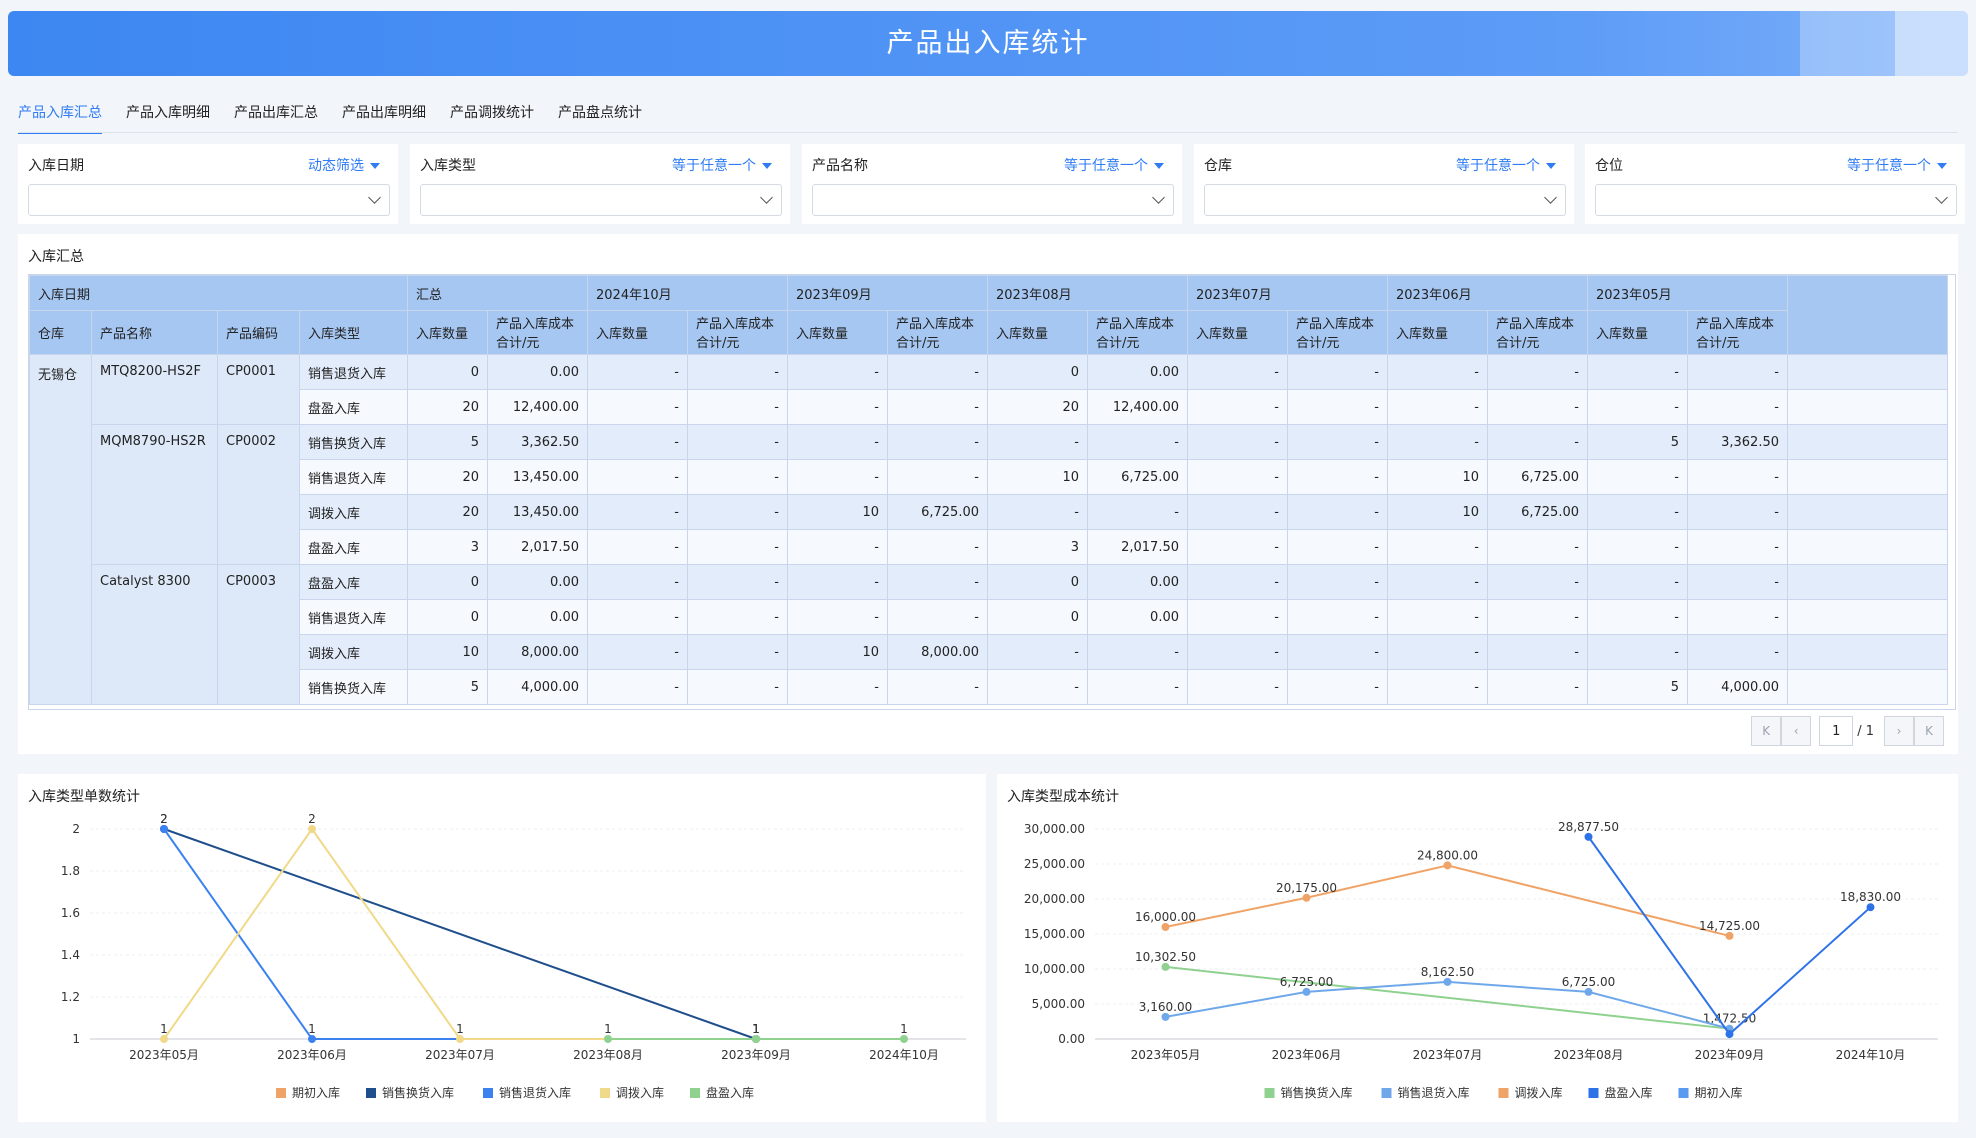  Describe the element at coordinates (989, 652) in the screenshot. I see `table-row: 调拨入库 10 8,000.00- -10 8,000.00- - - - - - - -` at that location.